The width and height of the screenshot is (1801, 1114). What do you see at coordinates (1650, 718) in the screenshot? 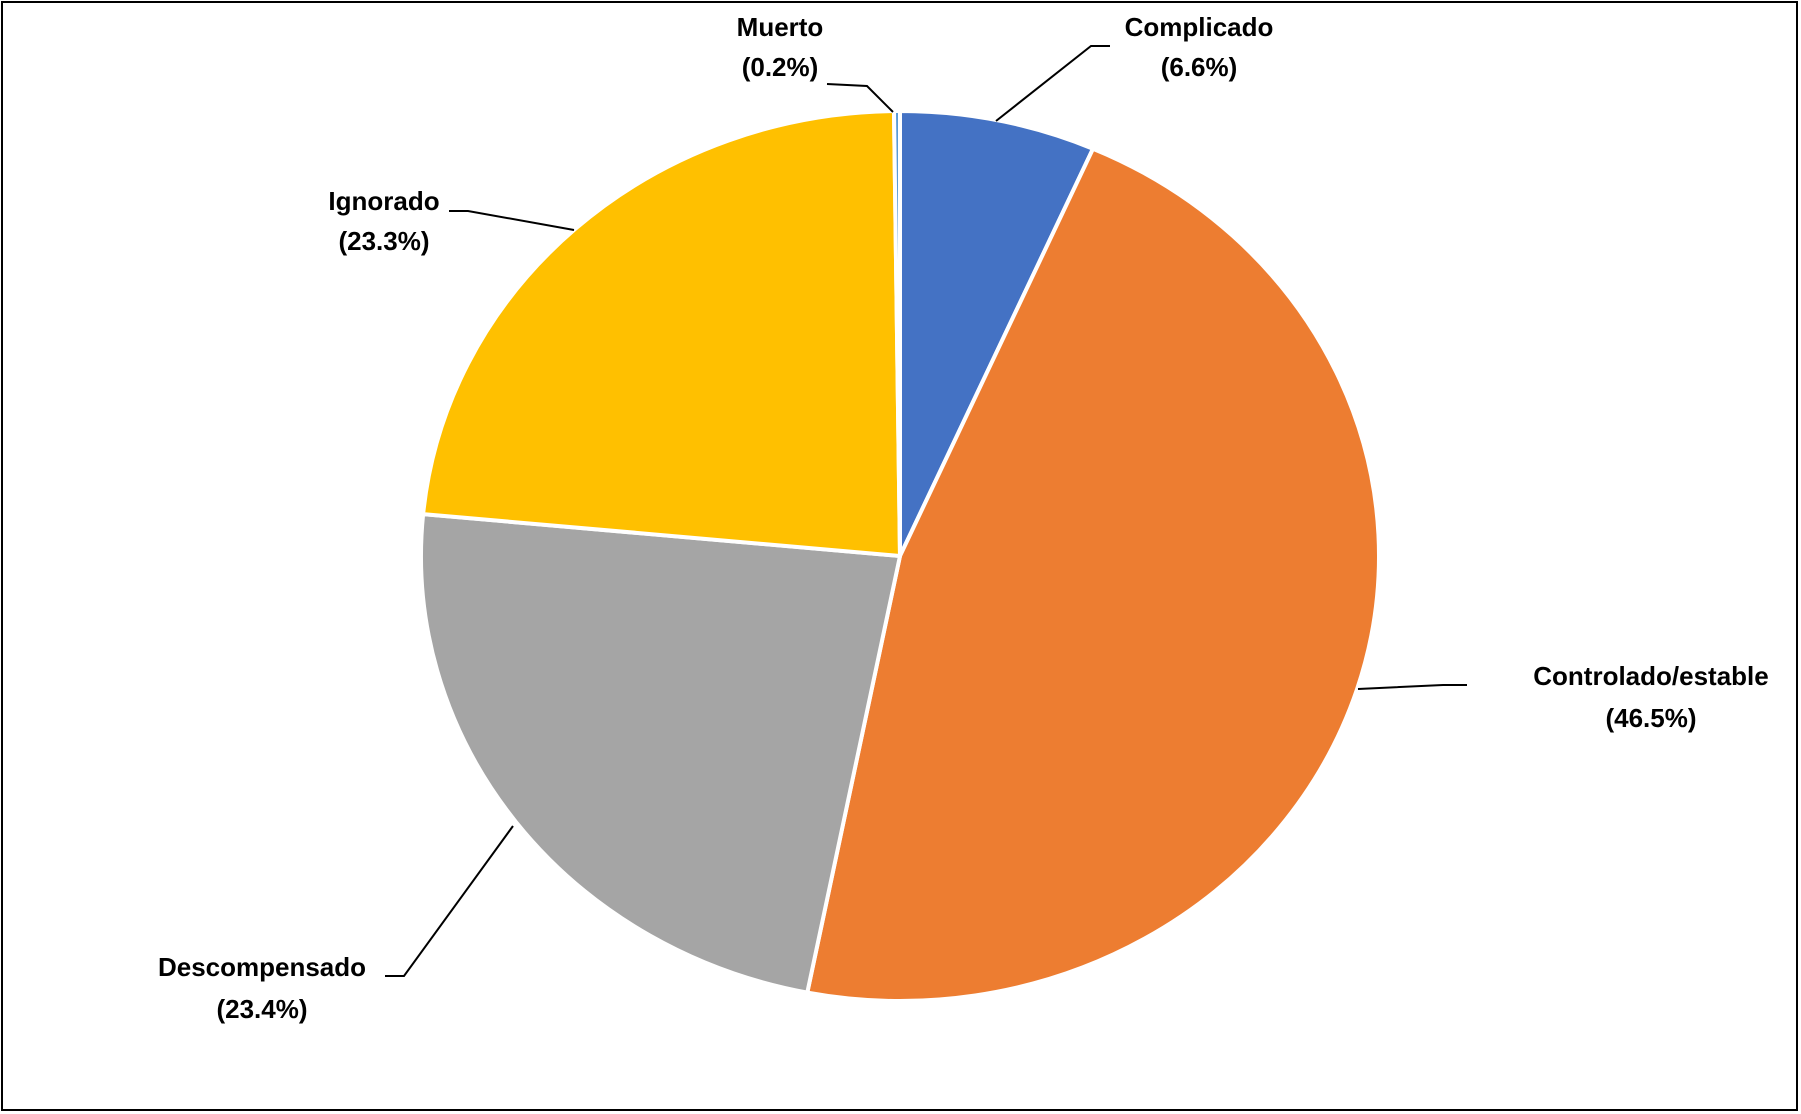
I see `slice-label-controlado-value: (46.5%)` at bounding box center [1650, 718].